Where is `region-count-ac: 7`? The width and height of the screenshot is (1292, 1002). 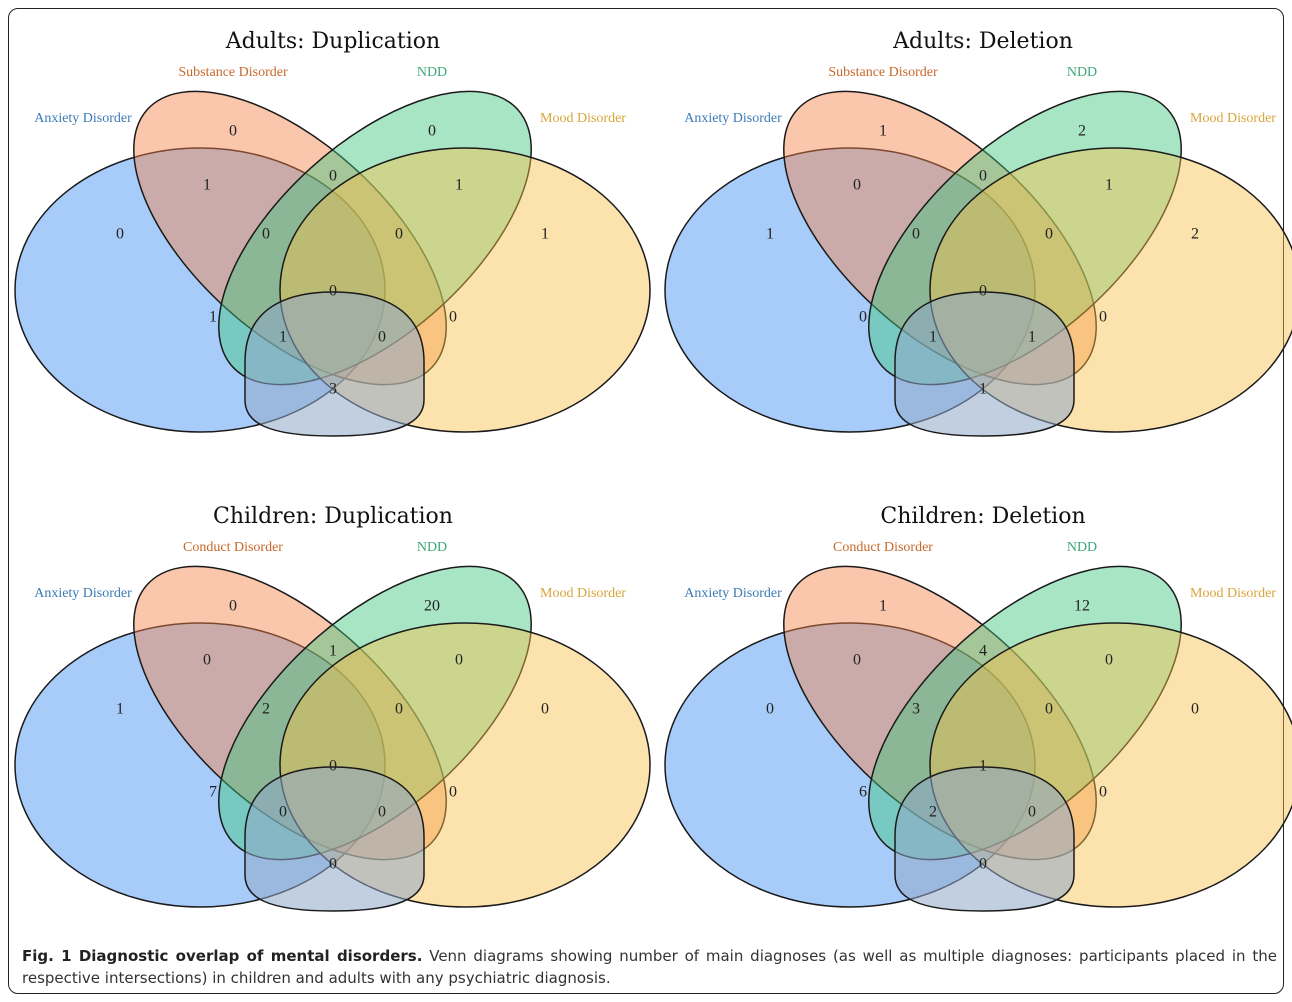
region-count-ac: 7 is located at coordinates (213, 792).